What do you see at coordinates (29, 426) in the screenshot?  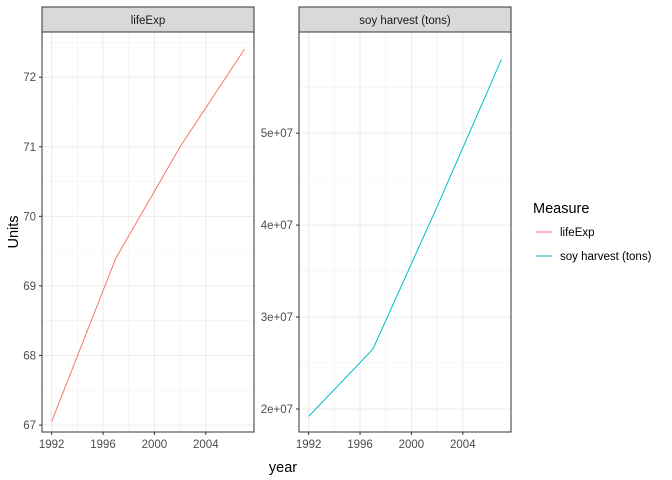 I see `y-tick-label: 67` at bounding box center [29, 426].